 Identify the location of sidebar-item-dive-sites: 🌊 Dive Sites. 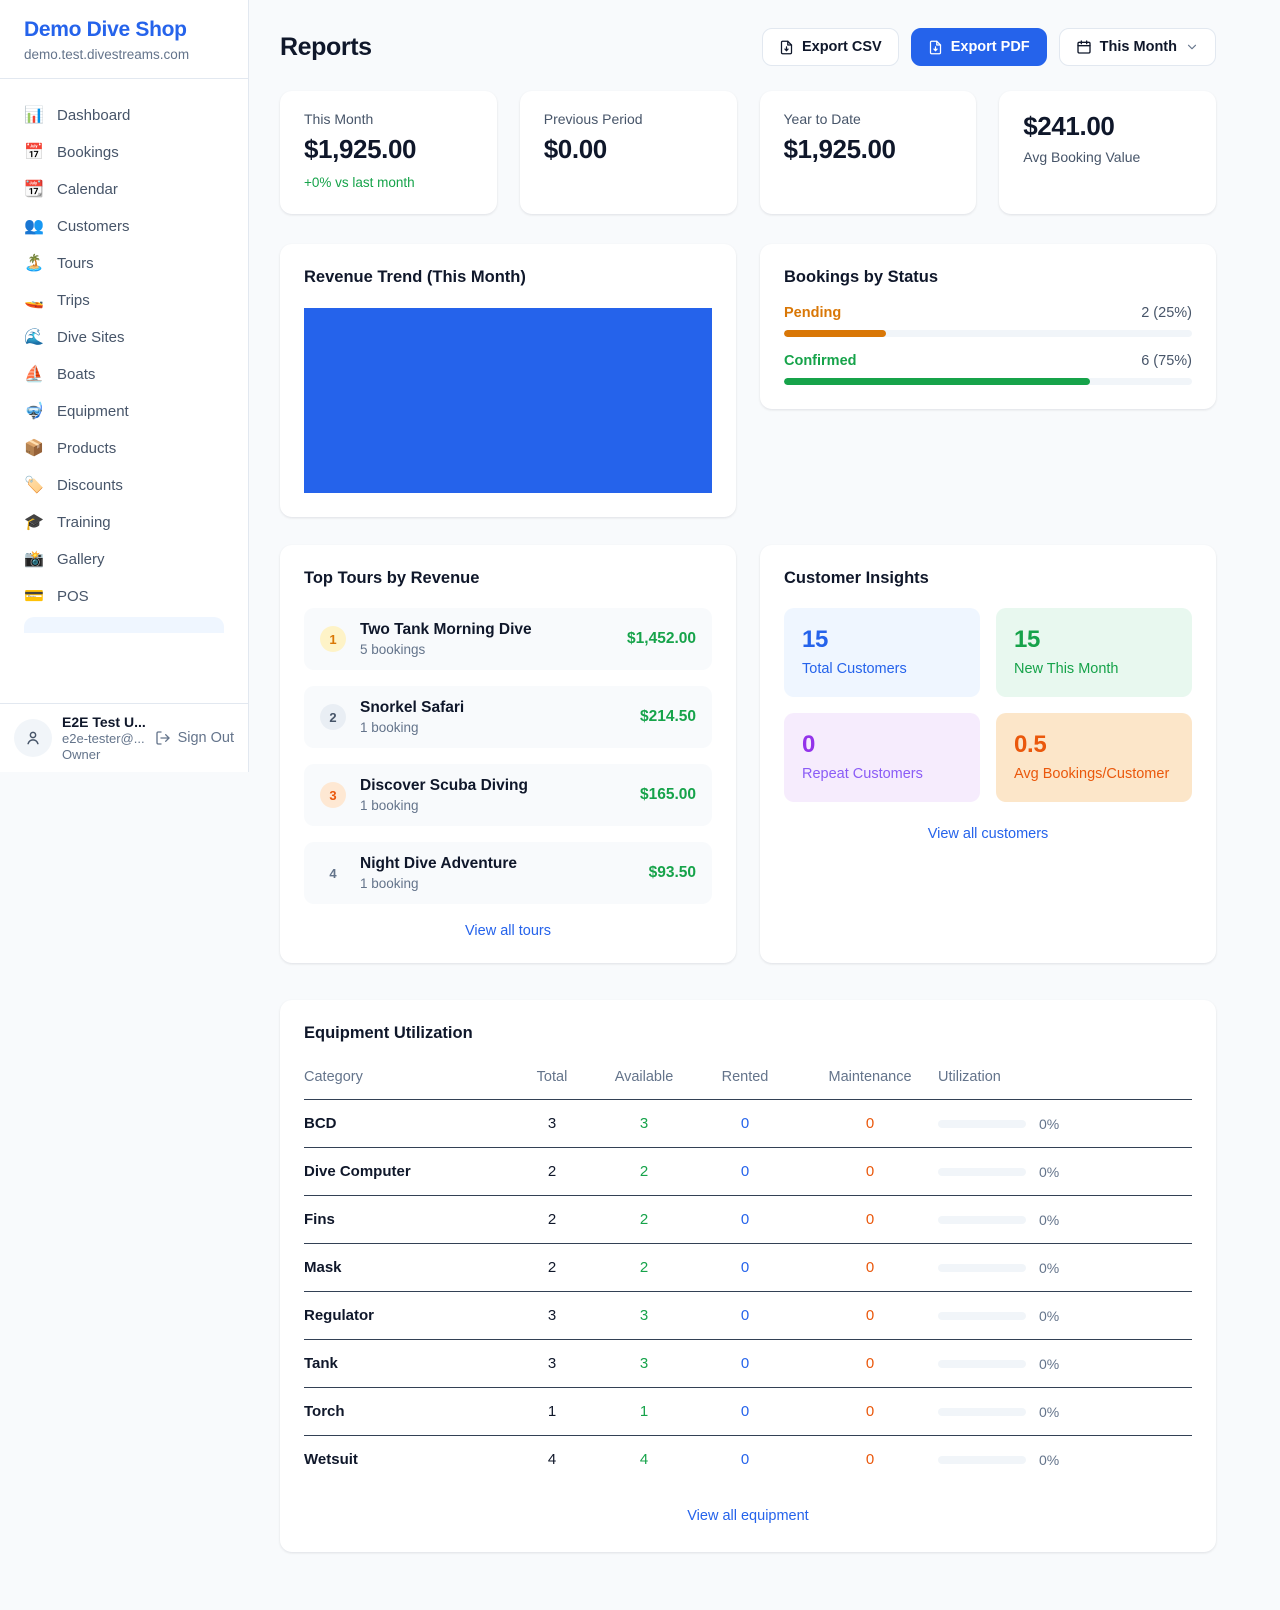
(124, 337).